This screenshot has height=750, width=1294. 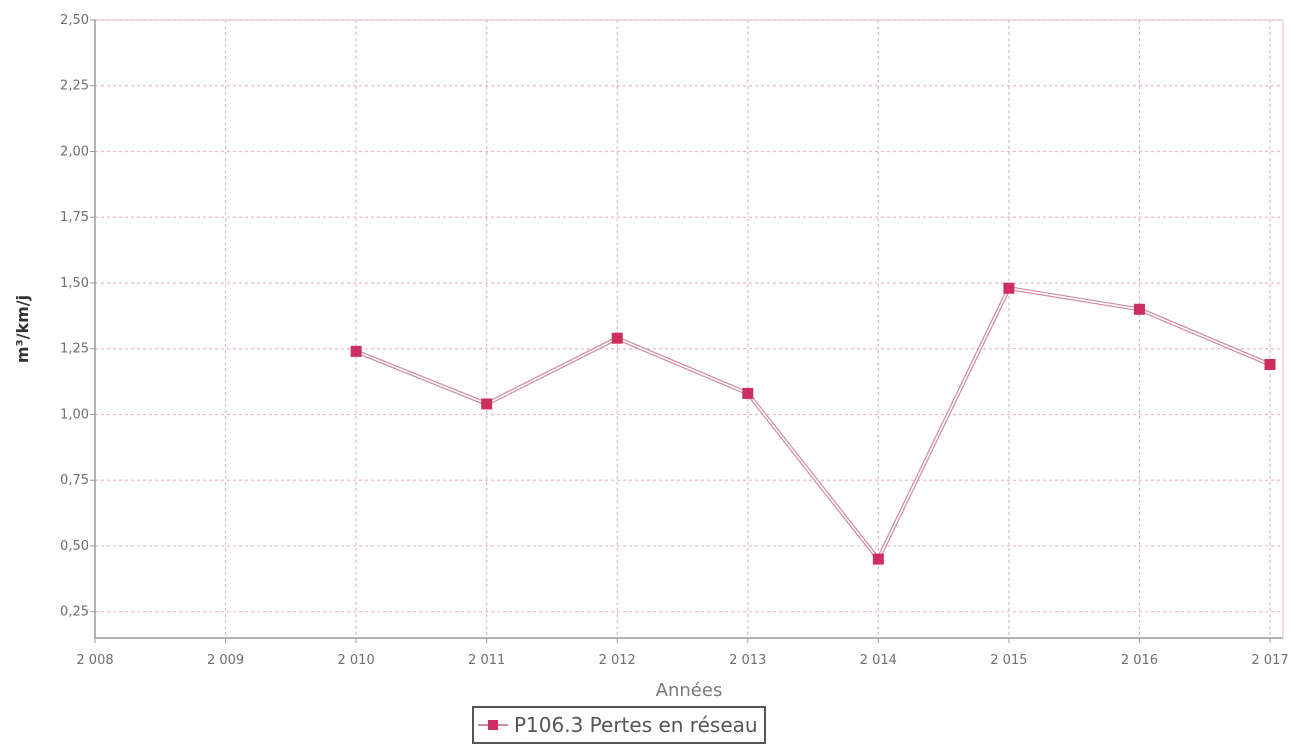 What do you see at coordinates (747, 660) in the screenshot?
I see `x-tick-label: 2 013` at bounding box center [747, 660].